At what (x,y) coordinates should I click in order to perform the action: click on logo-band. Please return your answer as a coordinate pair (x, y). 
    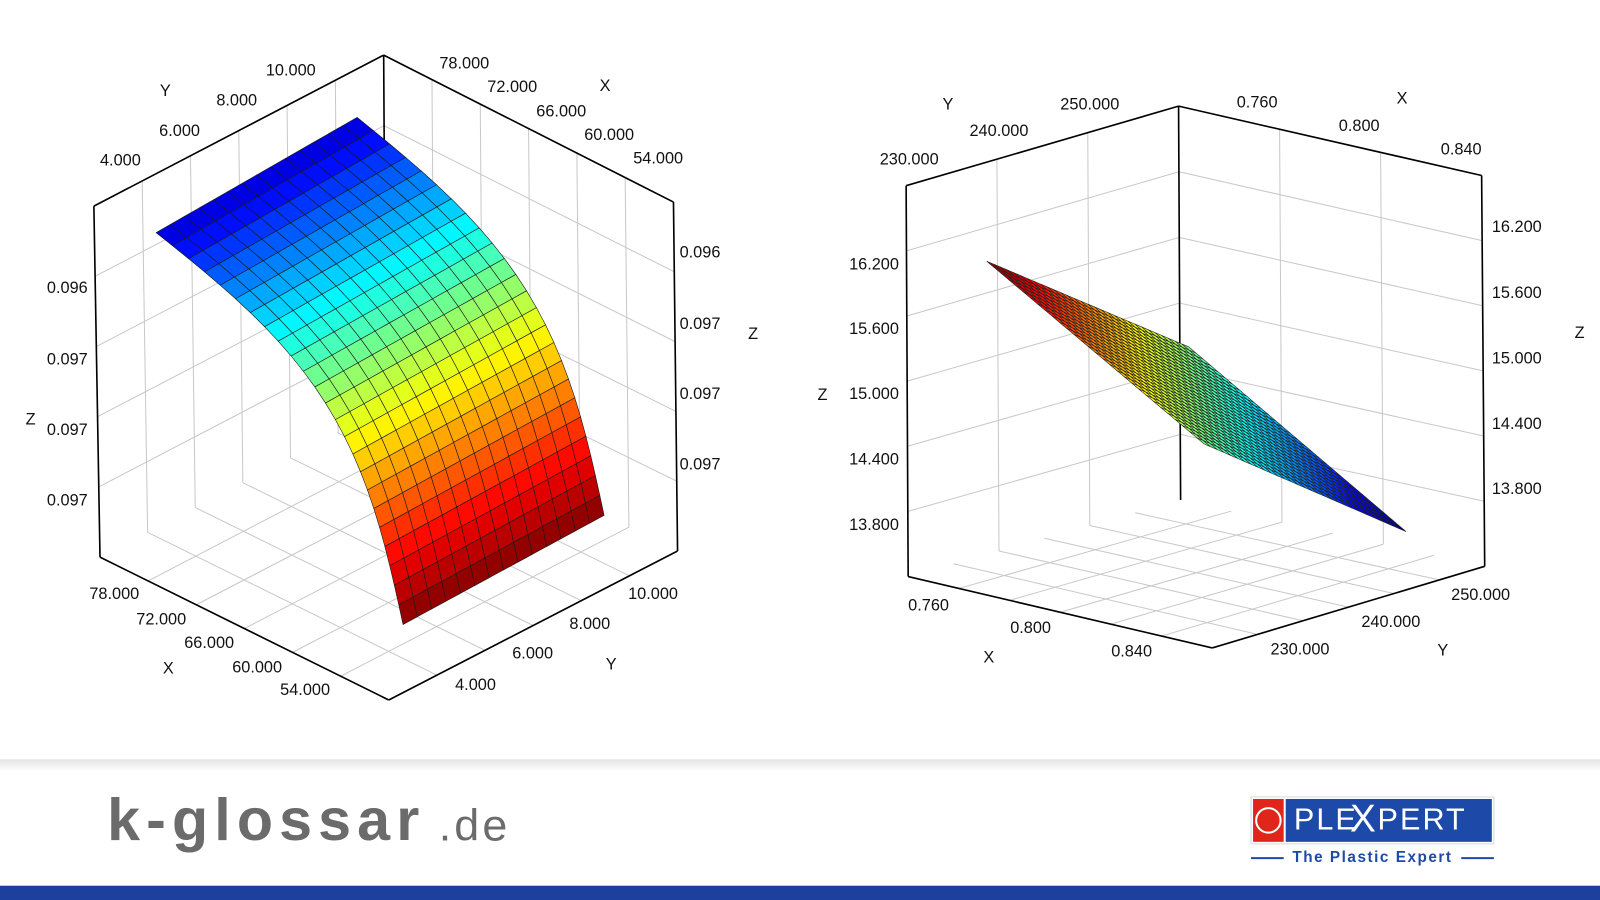
    Looking at the image, I should click on (1388, 820).